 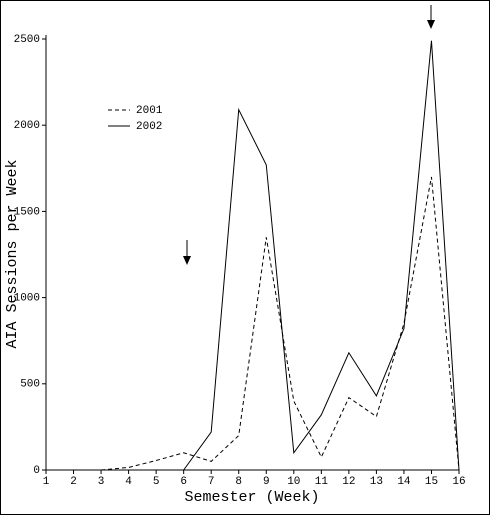 What do you see at coordinates (27, 40) in the screenshot?
I see `y-tick-label: 2500` at bounding box center [27, 40].